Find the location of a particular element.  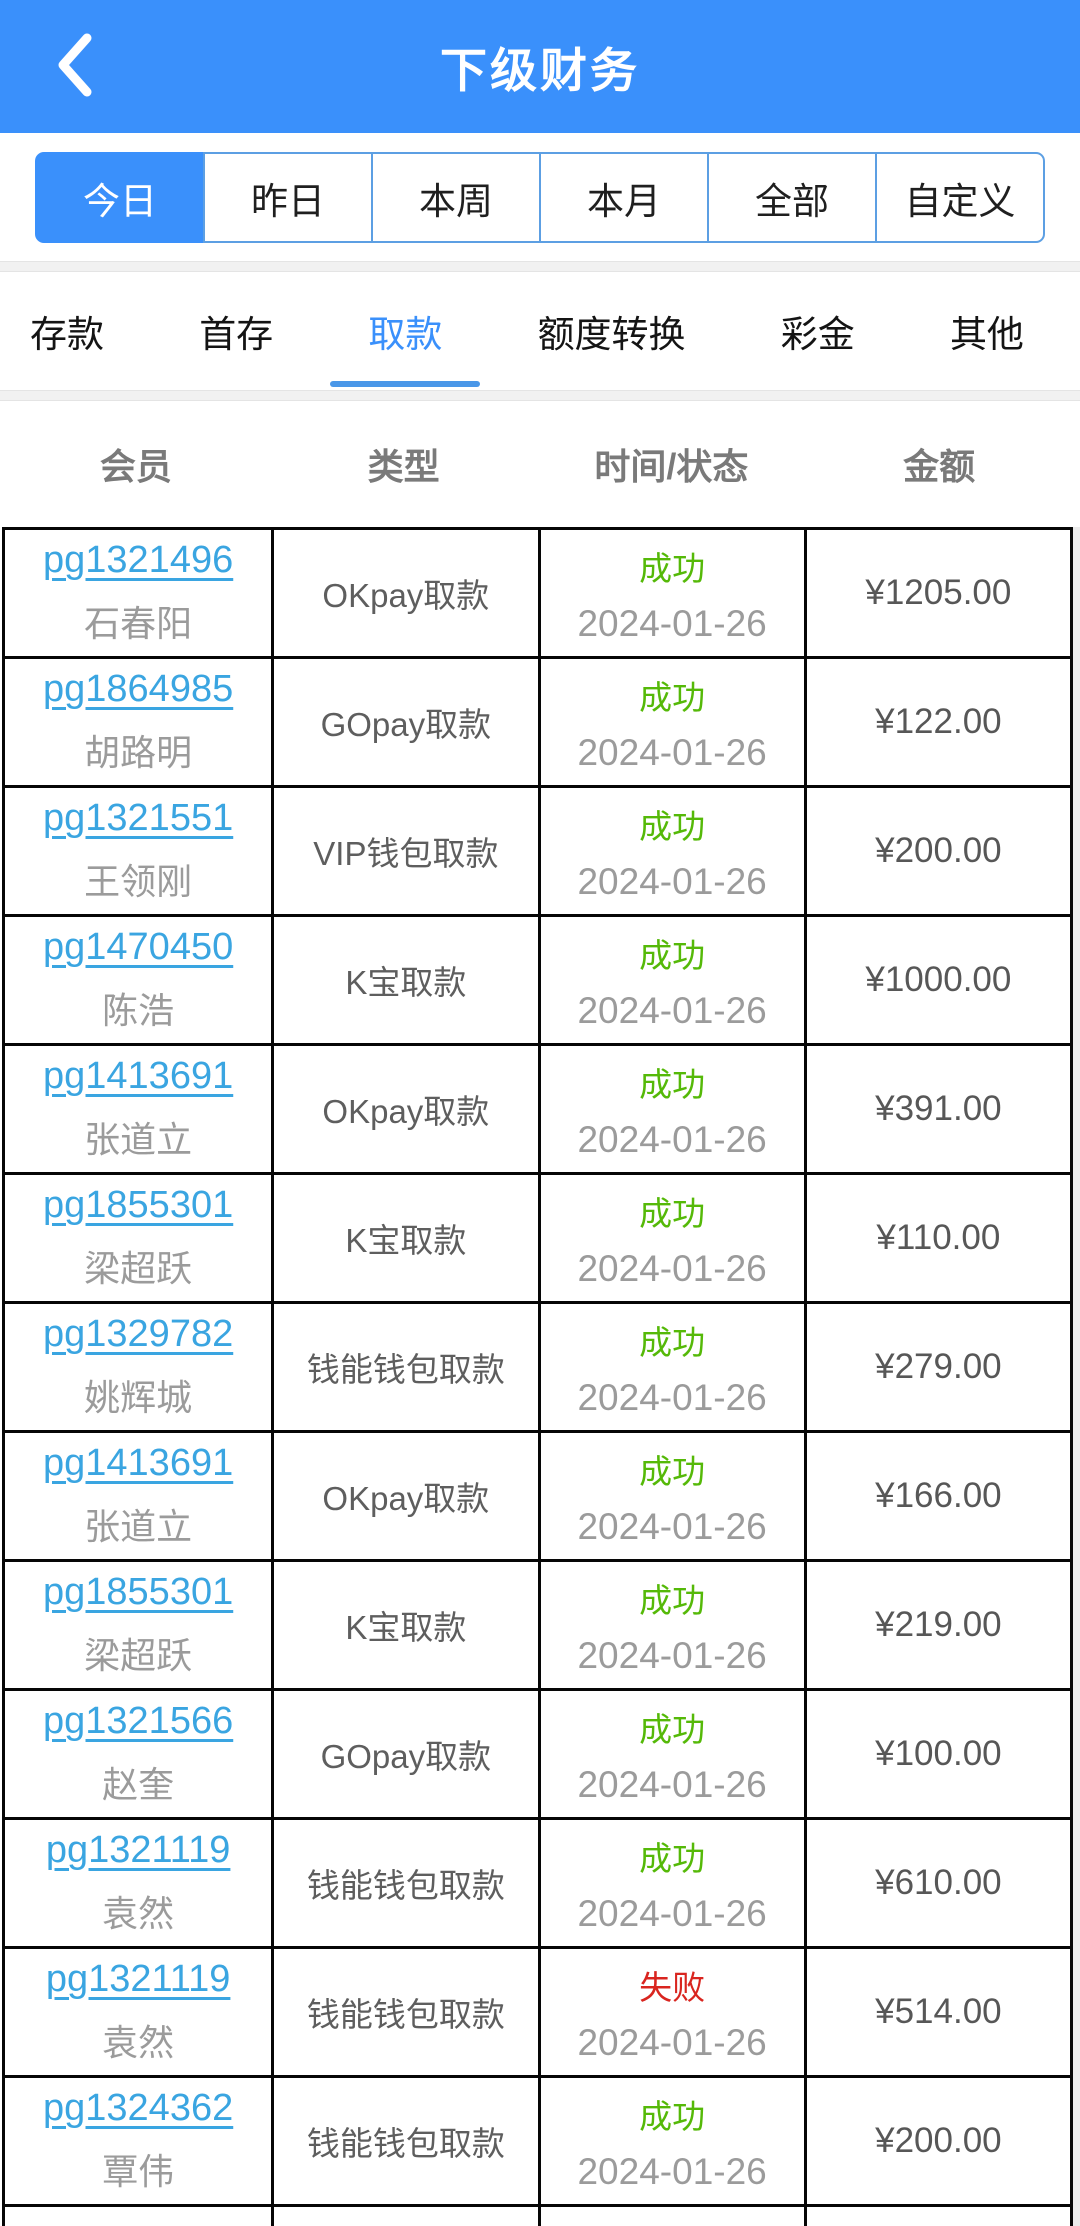

category-tab-label: 其他 is located at coordinates (986, 334).